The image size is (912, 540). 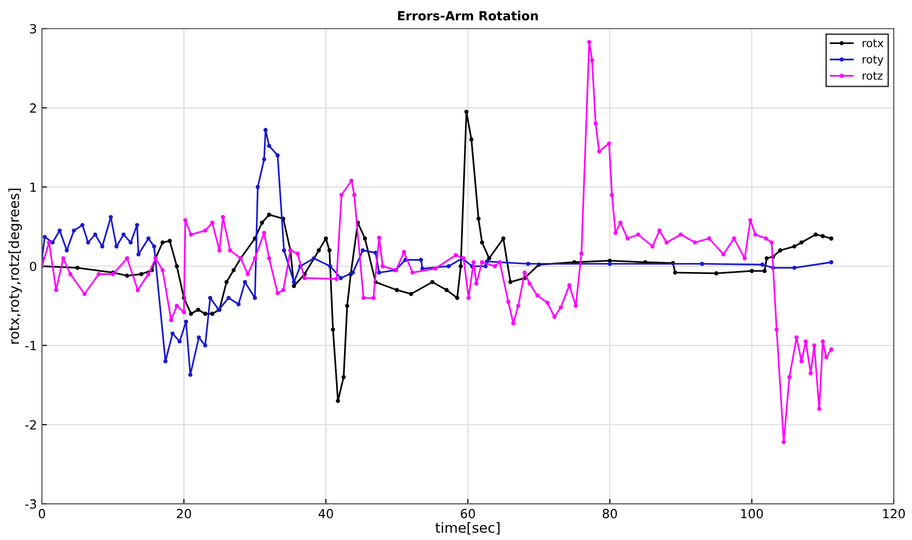 What do you see at coordinates (42, 513) in the screenshot?
I see `x-tick-label: 0` at bounding box center [42, 513].